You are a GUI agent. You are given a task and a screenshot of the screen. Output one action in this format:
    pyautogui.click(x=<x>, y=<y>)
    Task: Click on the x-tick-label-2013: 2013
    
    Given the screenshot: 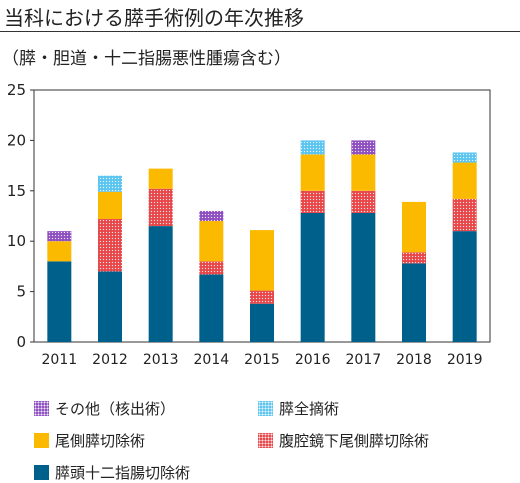 What is the action you would take?
    pyautogui.click(x=161, y=360)
    